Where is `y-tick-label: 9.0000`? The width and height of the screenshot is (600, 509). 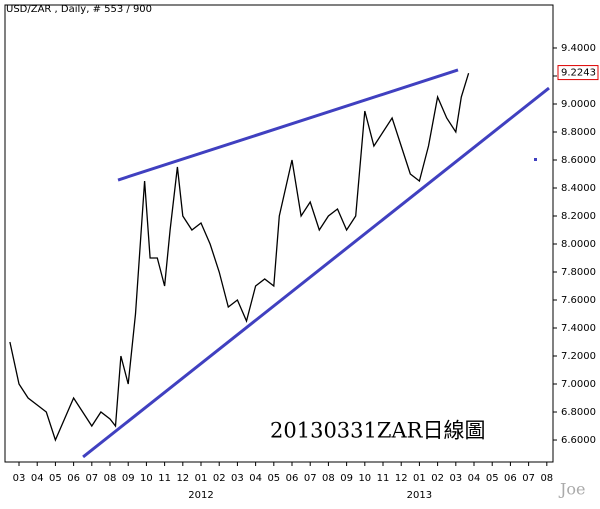
y-tick-label: 9.0000 is located at coordinates (578, 104).